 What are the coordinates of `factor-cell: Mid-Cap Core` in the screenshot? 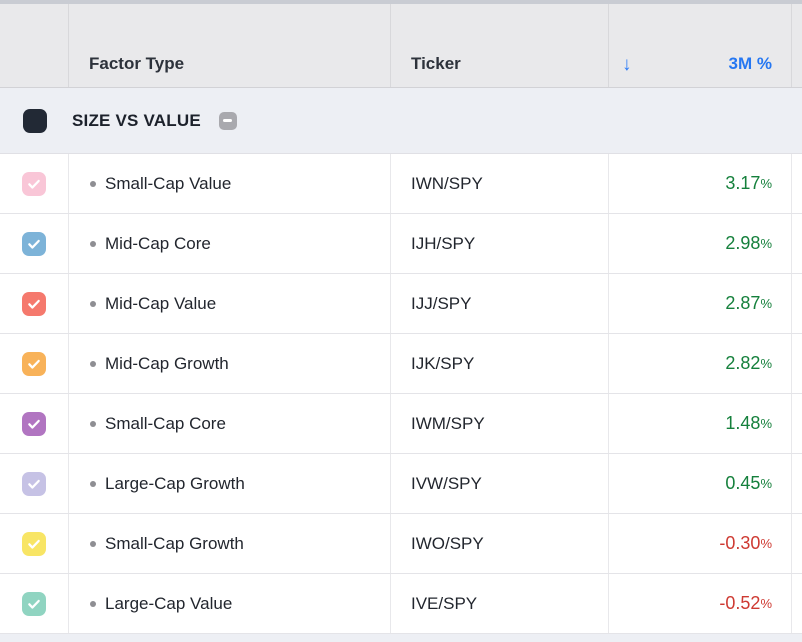 It's located at (229, 243).